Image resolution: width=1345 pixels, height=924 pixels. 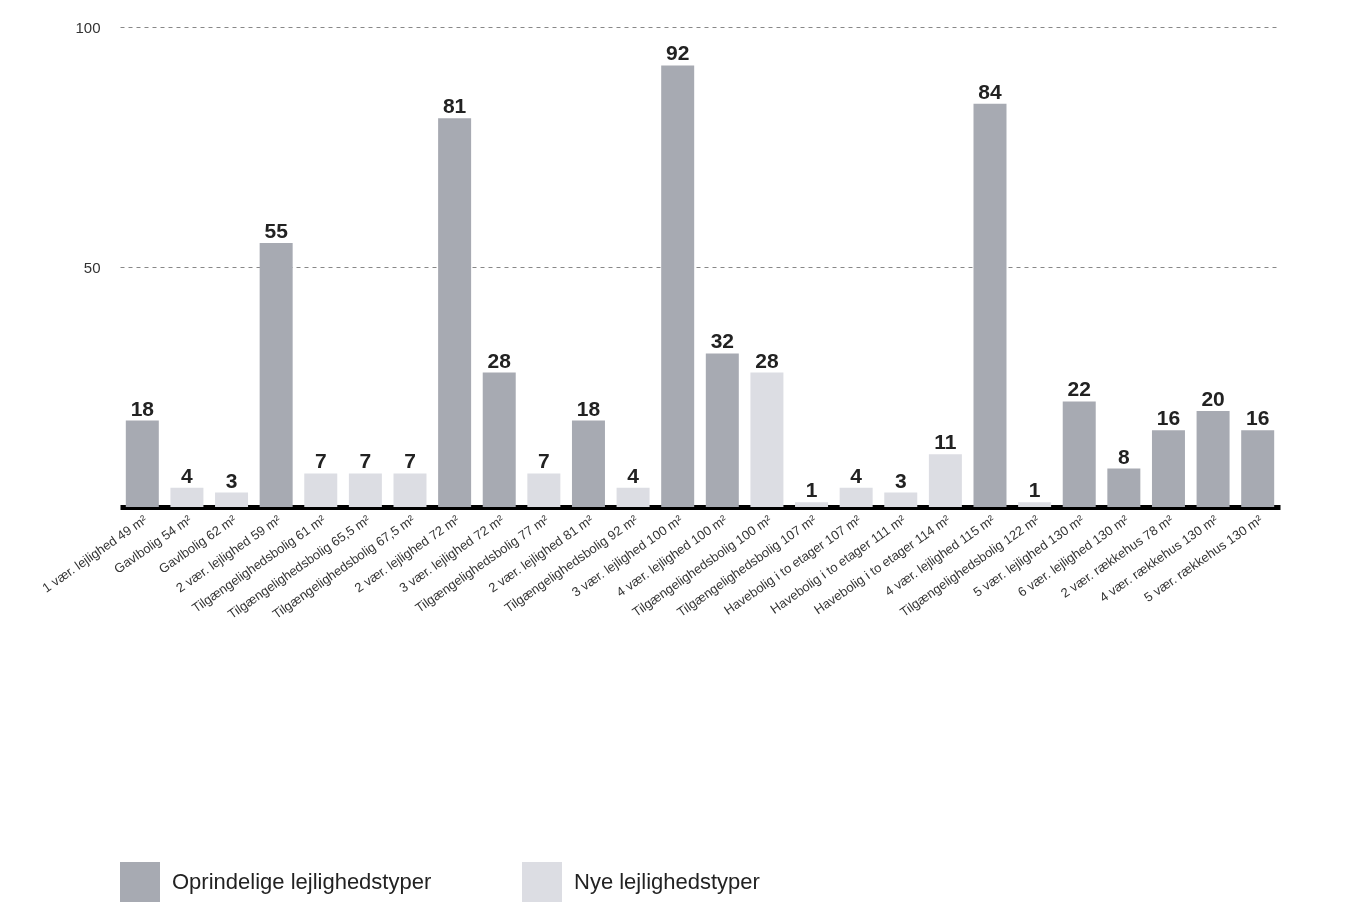 I want to click on data-label: 8, so click(x=1124, y=456).